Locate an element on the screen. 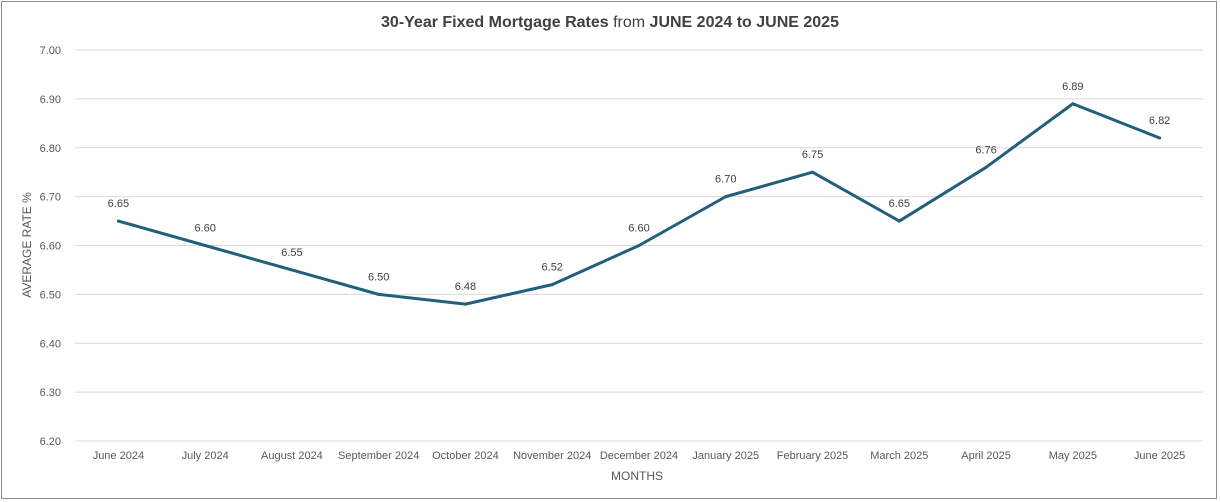  data-label: 6.76 is located at coordinates (985, 150).